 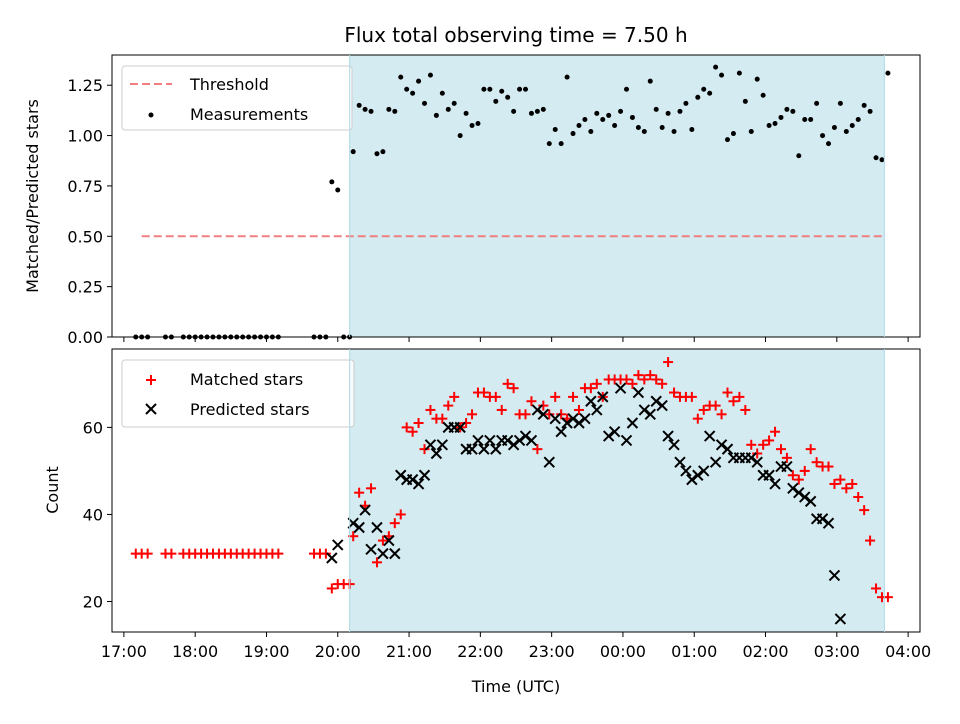 What do you see at coordinates (238, 393) in the screenshot?
I see `bottom-legend-box` at bounding box center [238, 393].